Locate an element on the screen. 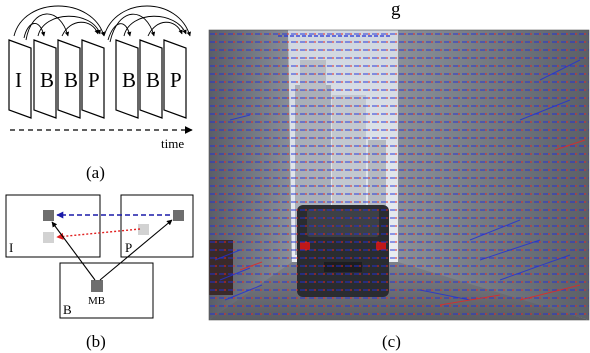 This screenshot has width=590, height=353. panel-b-caption: (b) is located at coordinates (96, 341).